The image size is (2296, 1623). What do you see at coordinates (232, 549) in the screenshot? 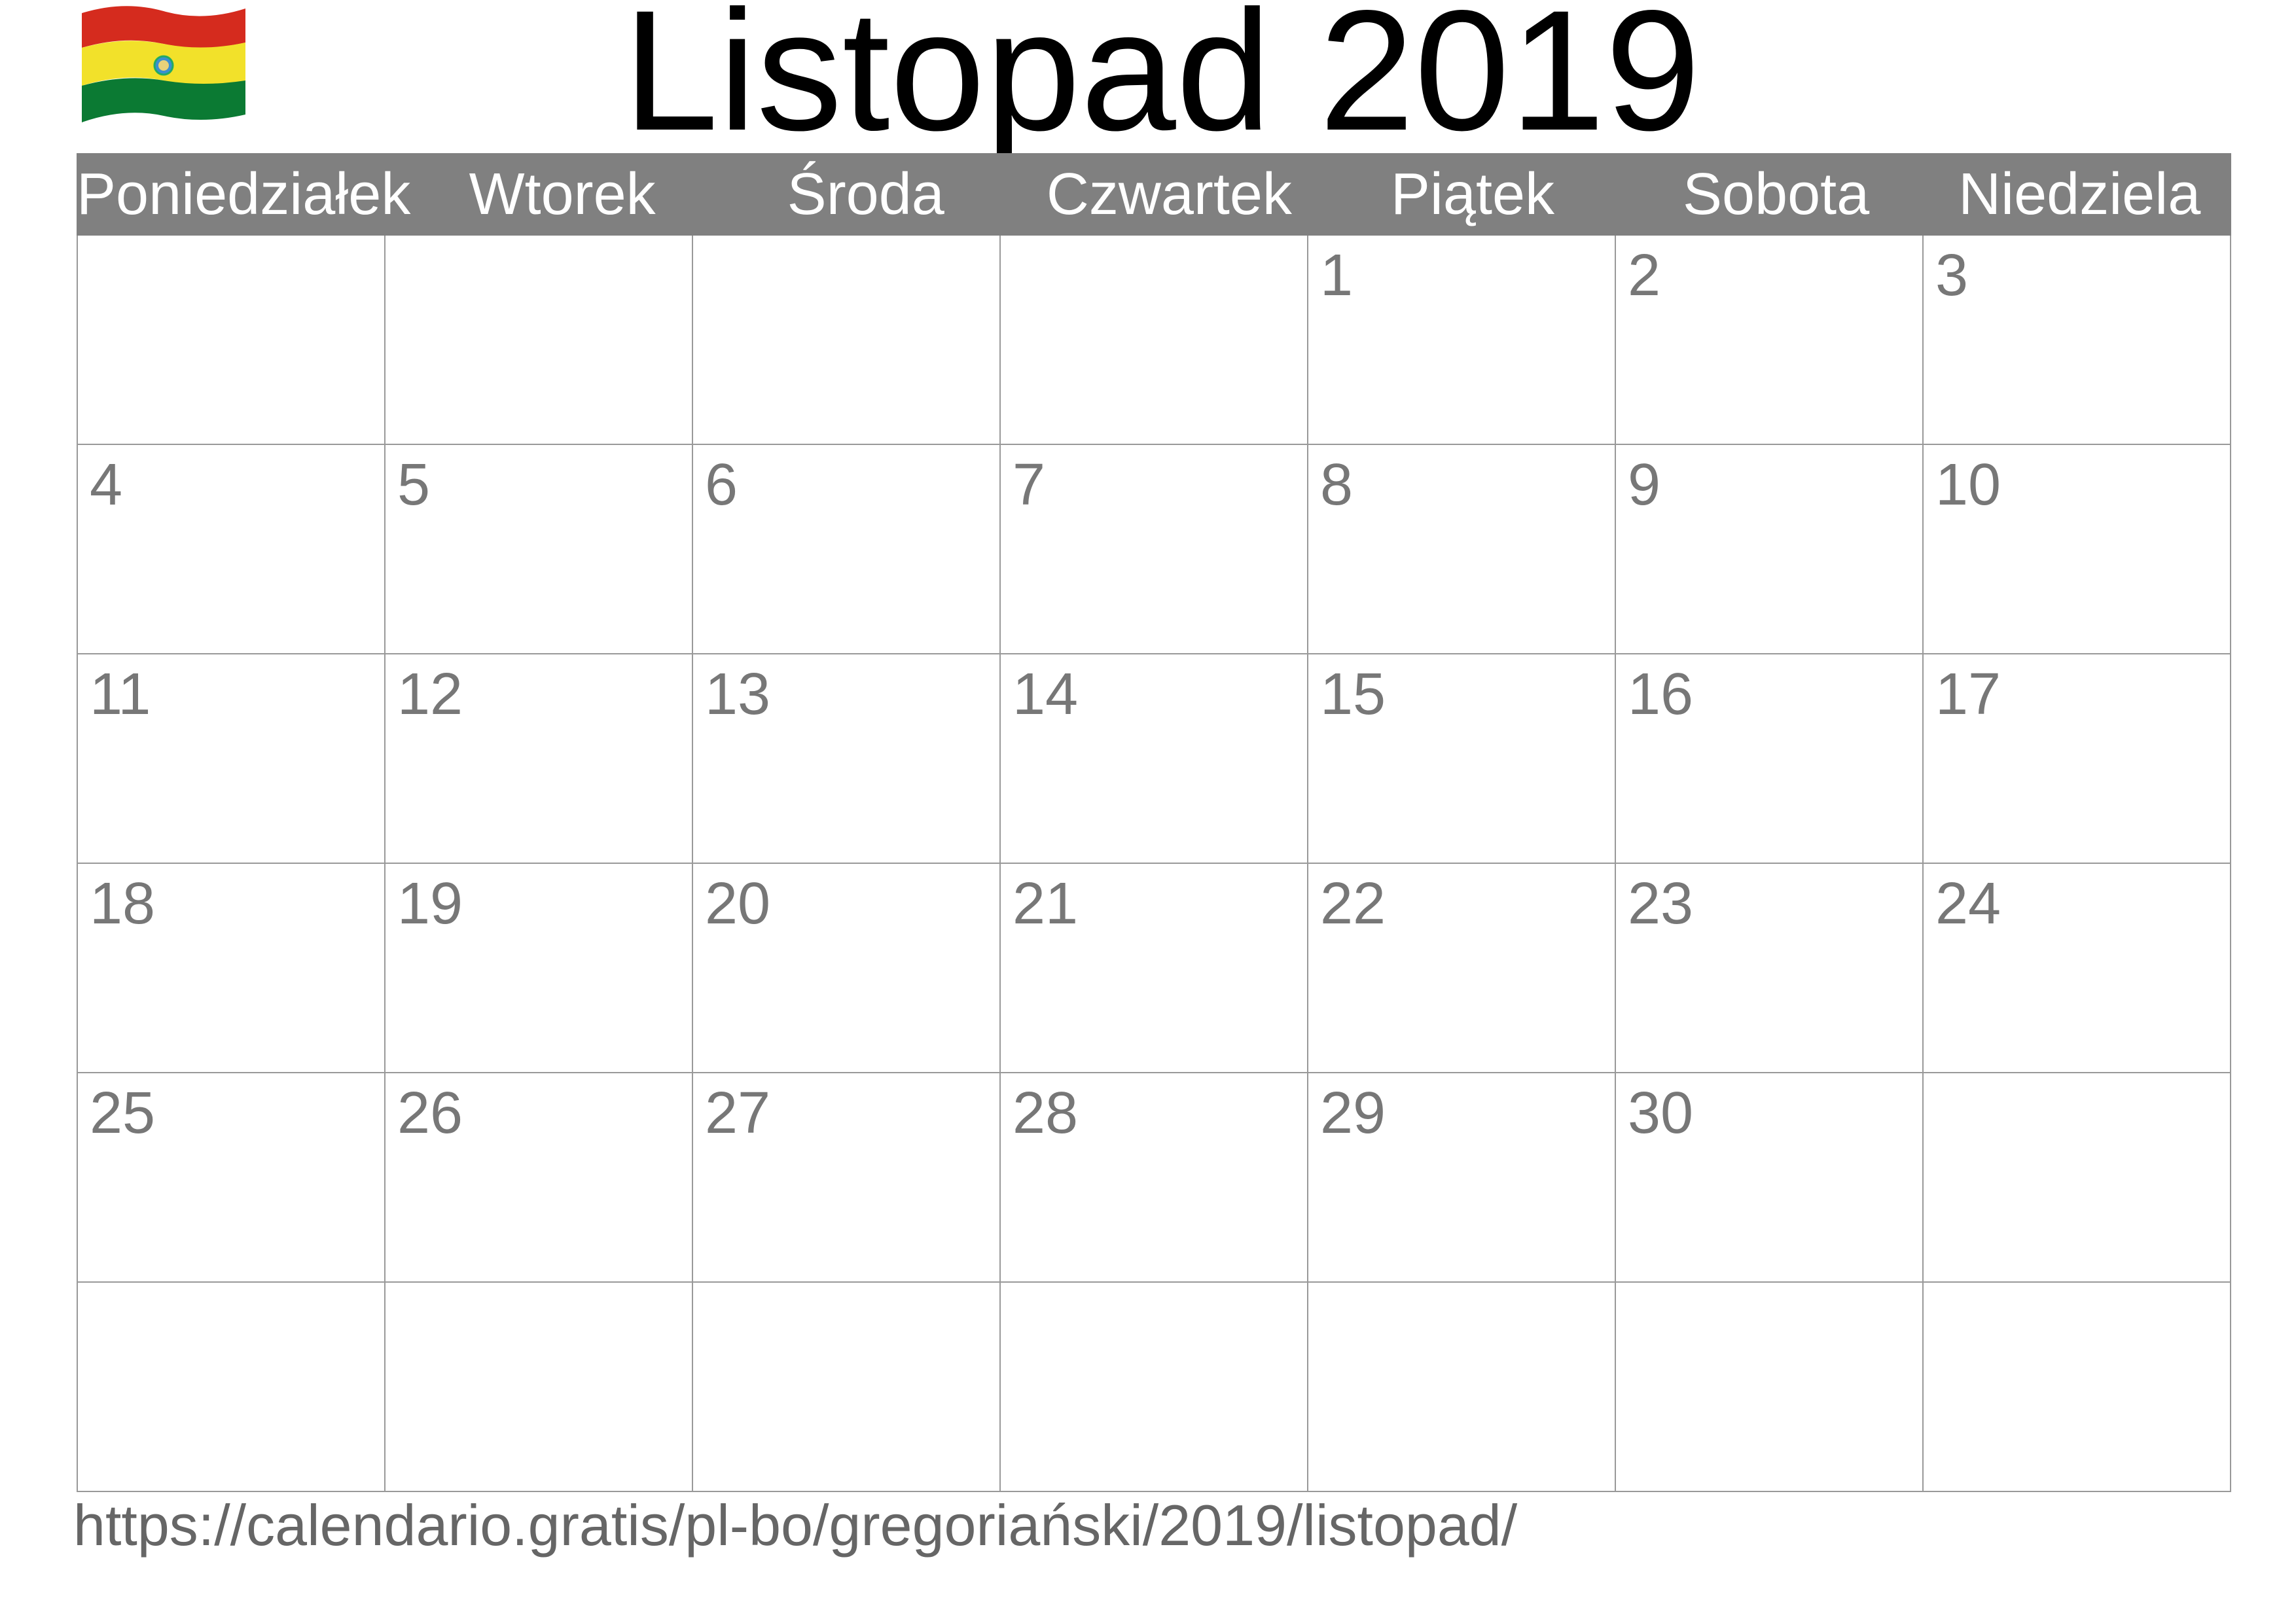
I see `day-cell: 4` at bounding box center [232, 549].